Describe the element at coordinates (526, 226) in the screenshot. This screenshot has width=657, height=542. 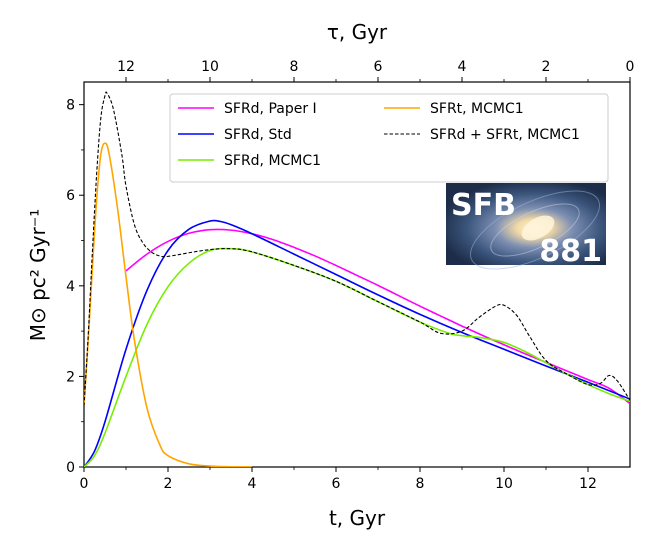
I see `sfb-badge: SFB 881` at that location.